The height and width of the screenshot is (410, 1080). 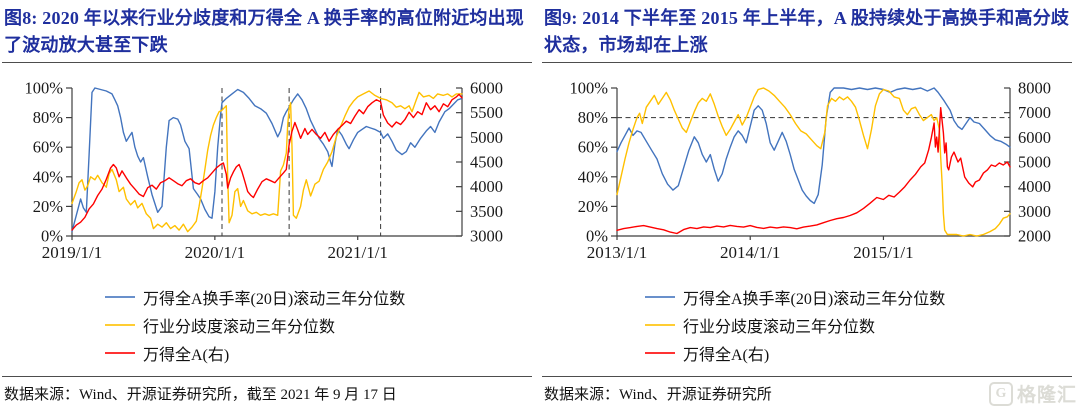 What do you see at coordinates (1000, 393) in the screenshot?
I see `gelonghui-logo-icon: G` at bounding box center [1000, 393].